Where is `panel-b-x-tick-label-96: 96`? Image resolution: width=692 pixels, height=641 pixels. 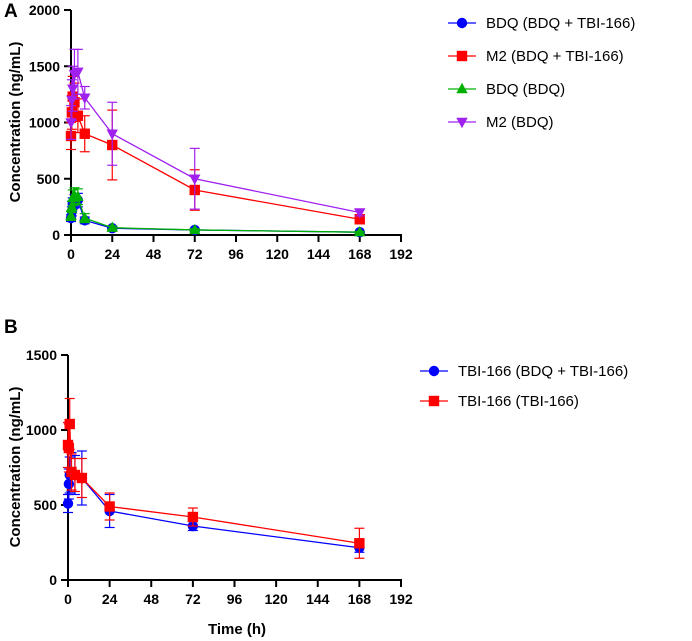
panel-b-x-tick-label-96: 96 is located at coordinates (235, 599).